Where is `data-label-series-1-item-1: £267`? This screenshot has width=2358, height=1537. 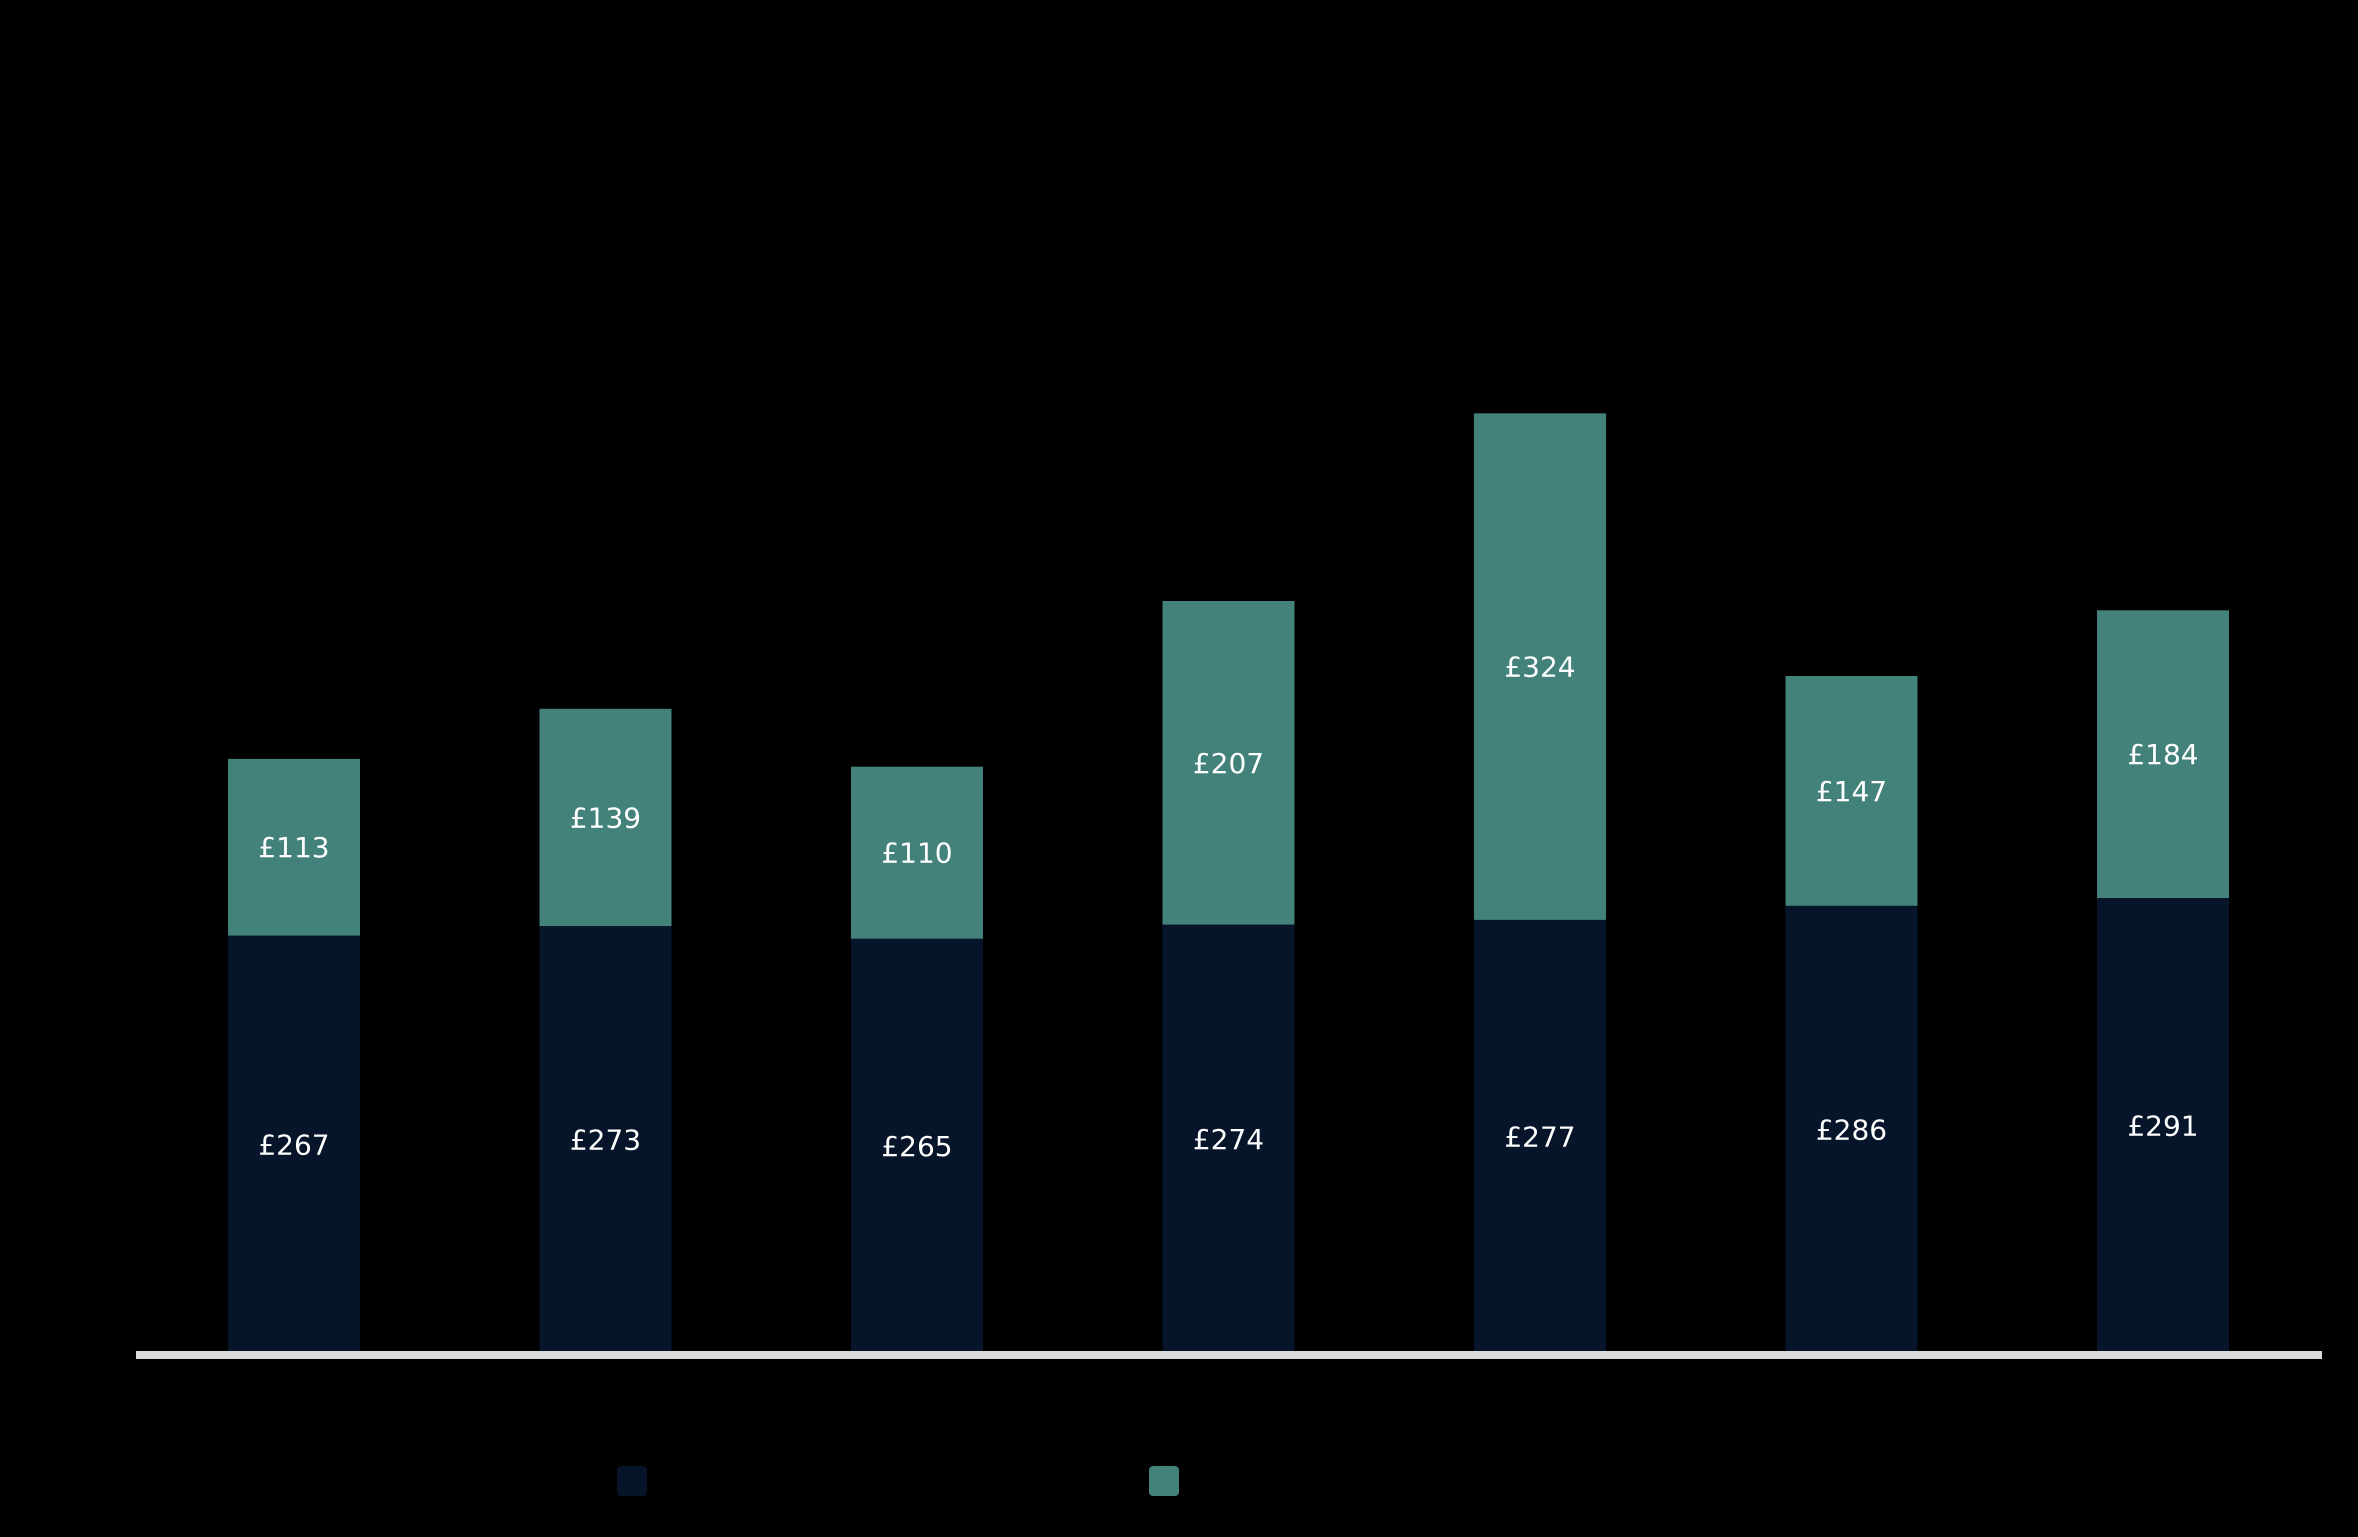 data-label-series-1-item-1: £267 is located at coordinates (293, 1144).